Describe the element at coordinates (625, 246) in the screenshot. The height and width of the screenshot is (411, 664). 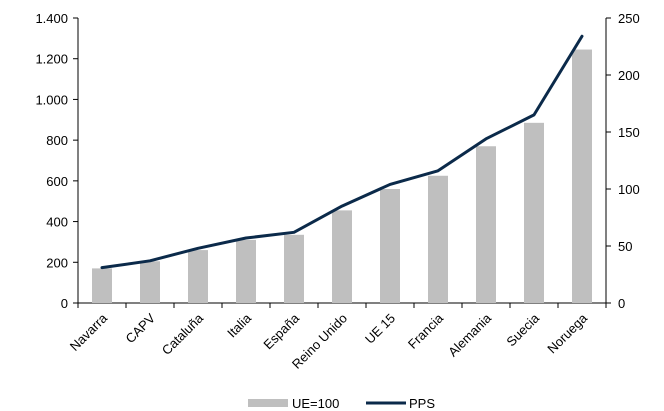
I see `right-tick-label: 50` at that location.